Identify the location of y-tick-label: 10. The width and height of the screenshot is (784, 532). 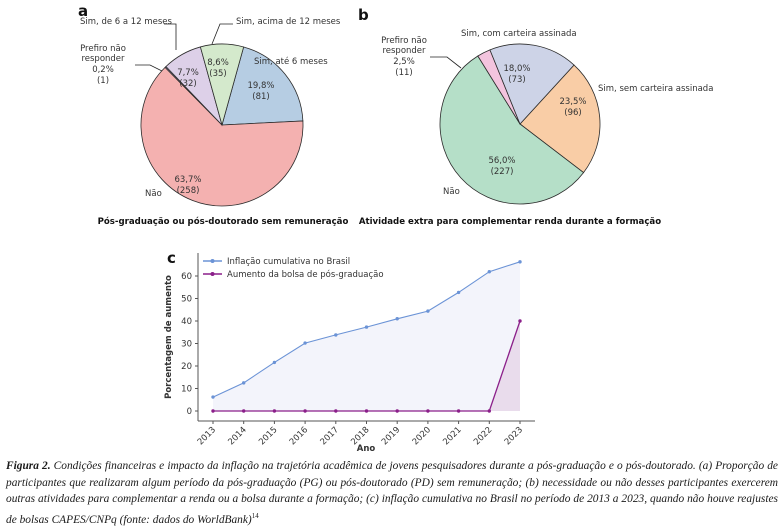
(186, 390).